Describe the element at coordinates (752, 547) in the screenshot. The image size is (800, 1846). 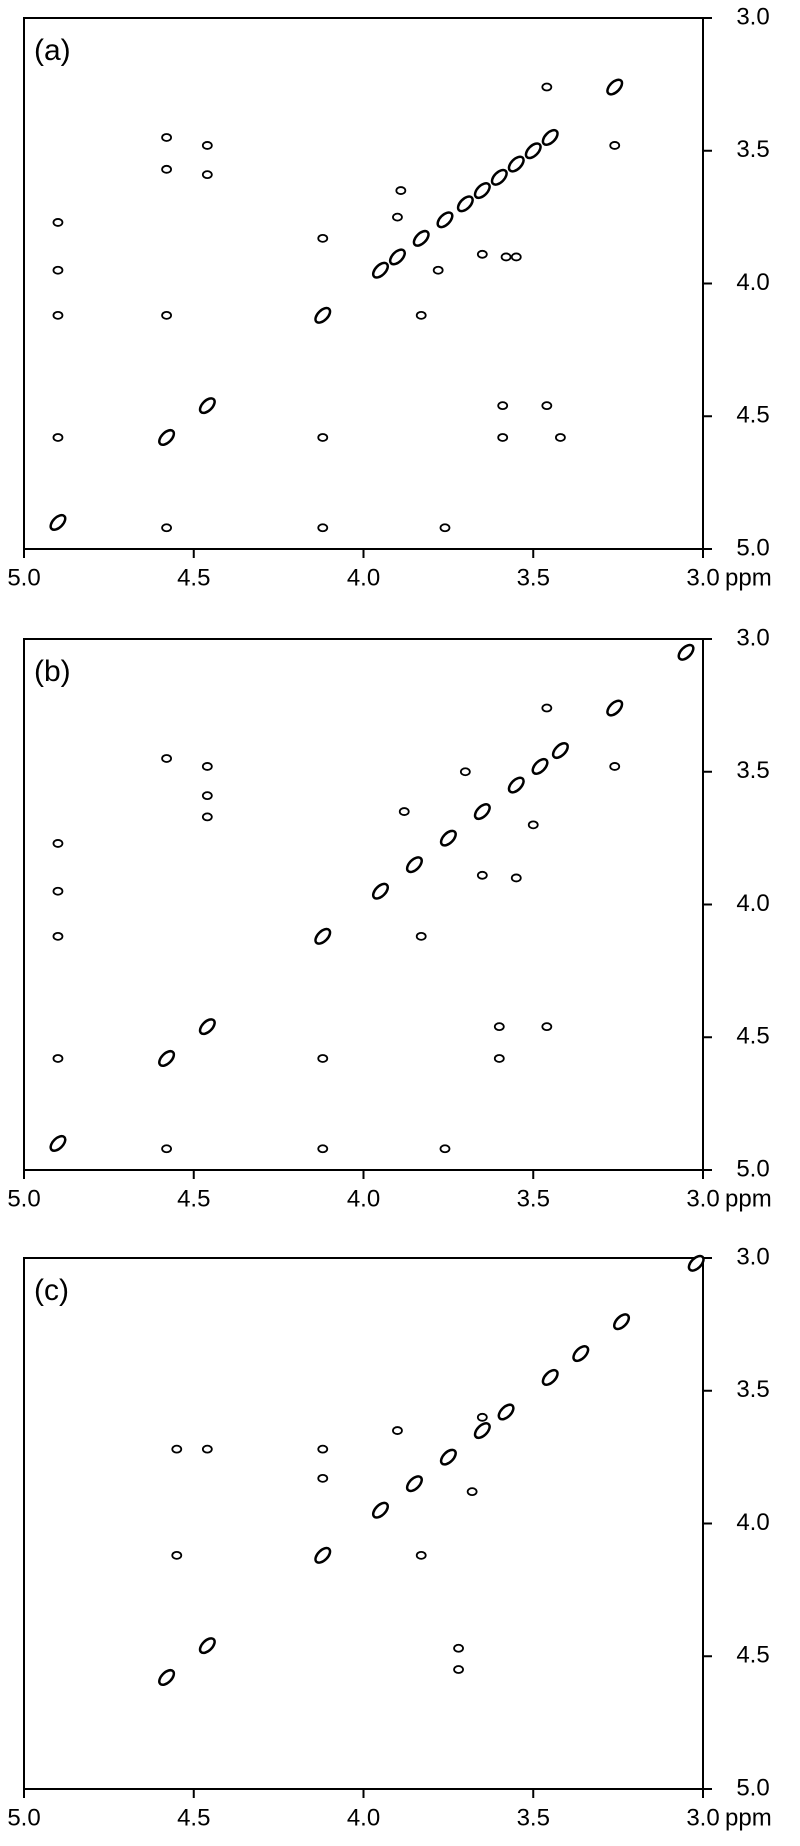
I see `y-tick-label: 5.0` at that location.